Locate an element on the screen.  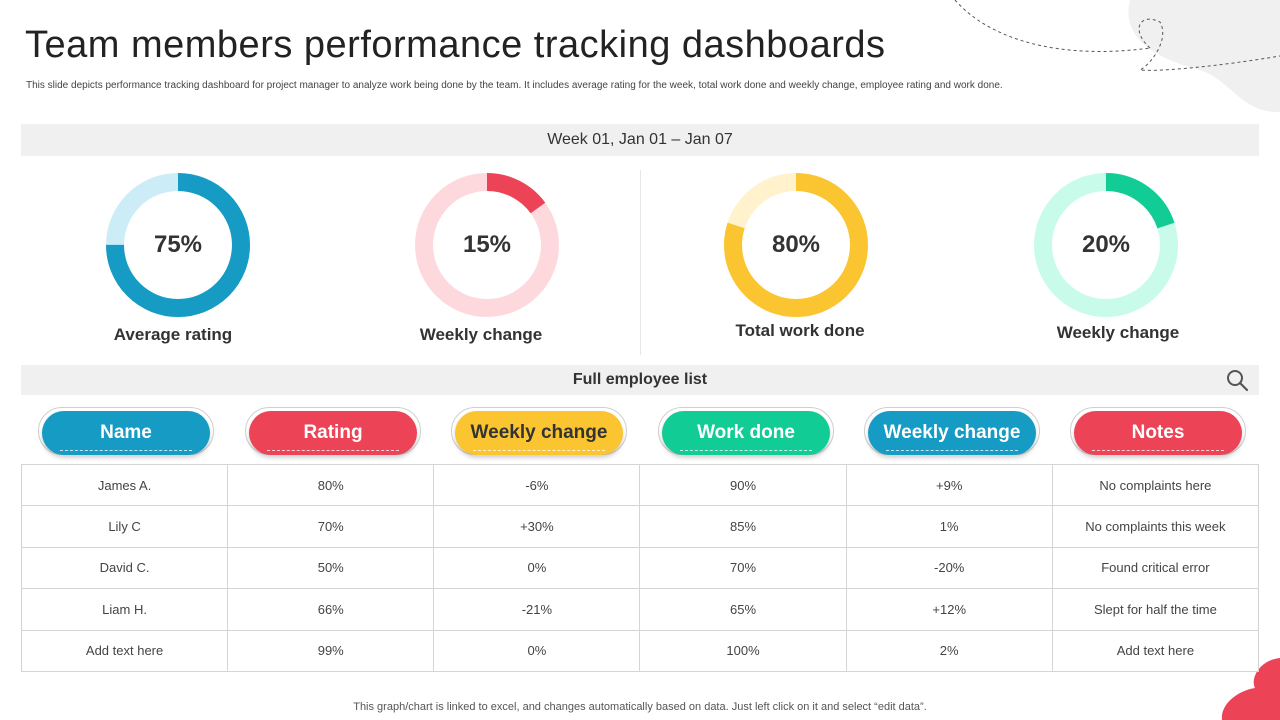
cell-name: Lily C is located at coordinates (124, 526).